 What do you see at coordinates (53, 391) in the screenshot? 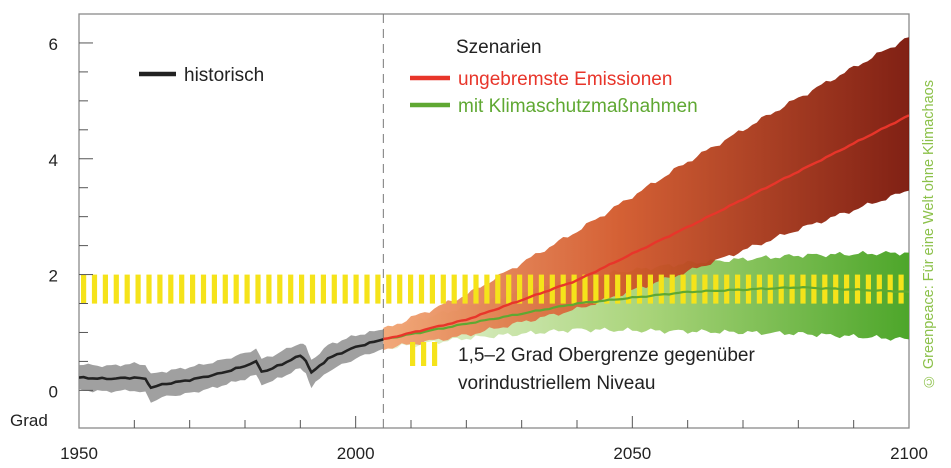
I see `y-tick-label-0: 0` at bounding box center [53, 391].